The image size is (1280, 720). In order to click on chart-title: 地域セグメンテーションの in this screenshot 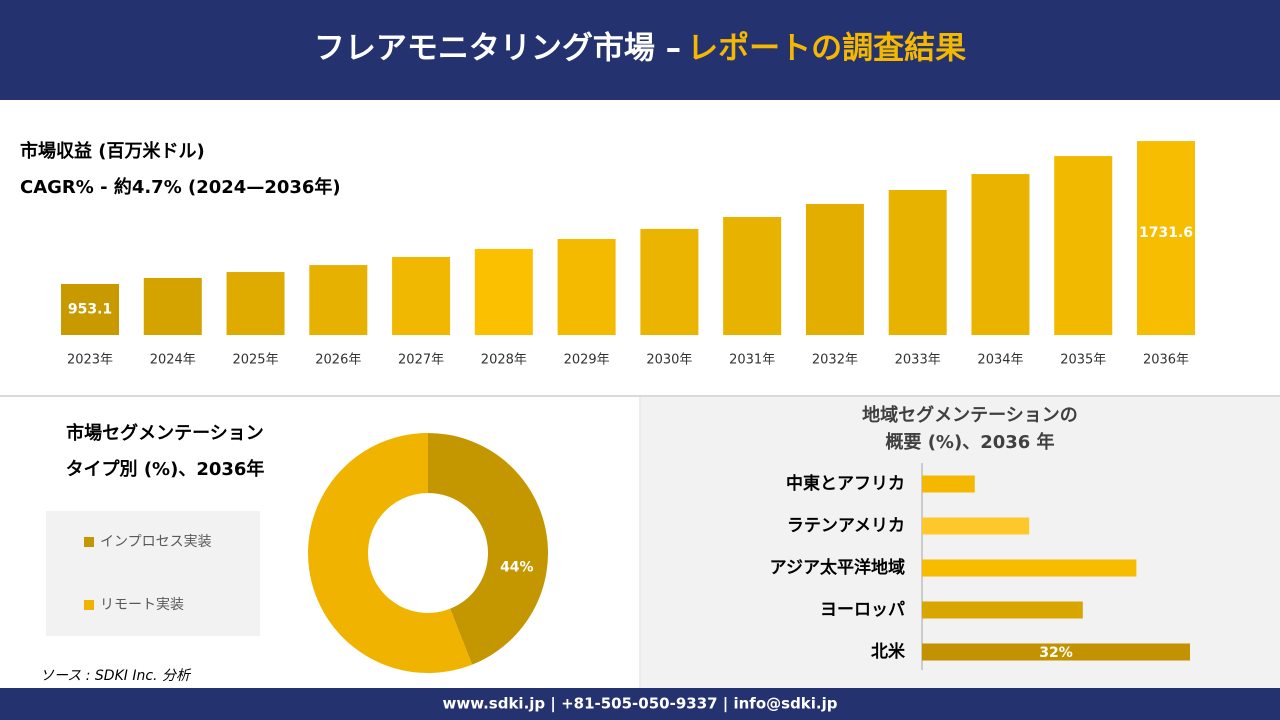, I will do `click(970, 415)`.